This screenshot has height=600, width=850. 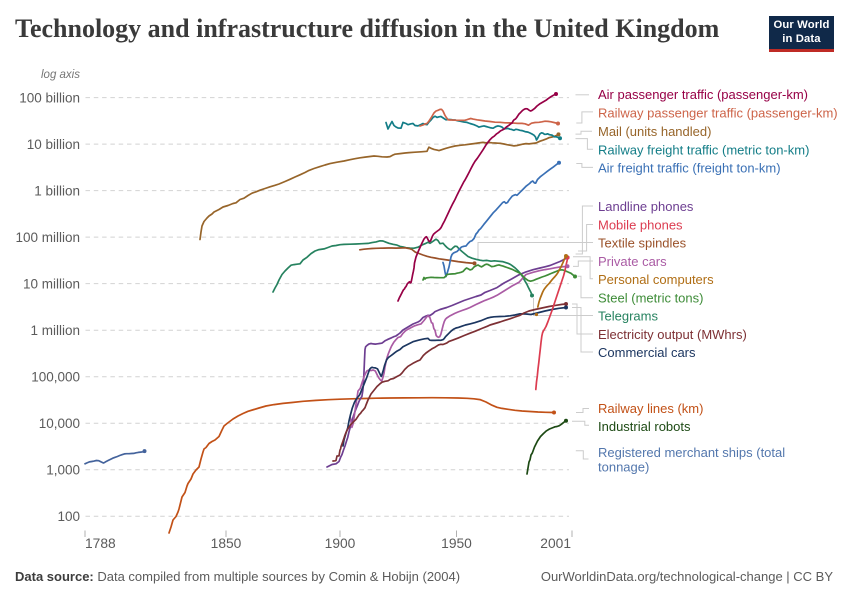 What do you see at coordinates (703, 150) in the screenshot?
I see `svg-text:Railway freight traffic (metri: Railway freight traffic (metric ton-km)` at bounding box center [703, 150].